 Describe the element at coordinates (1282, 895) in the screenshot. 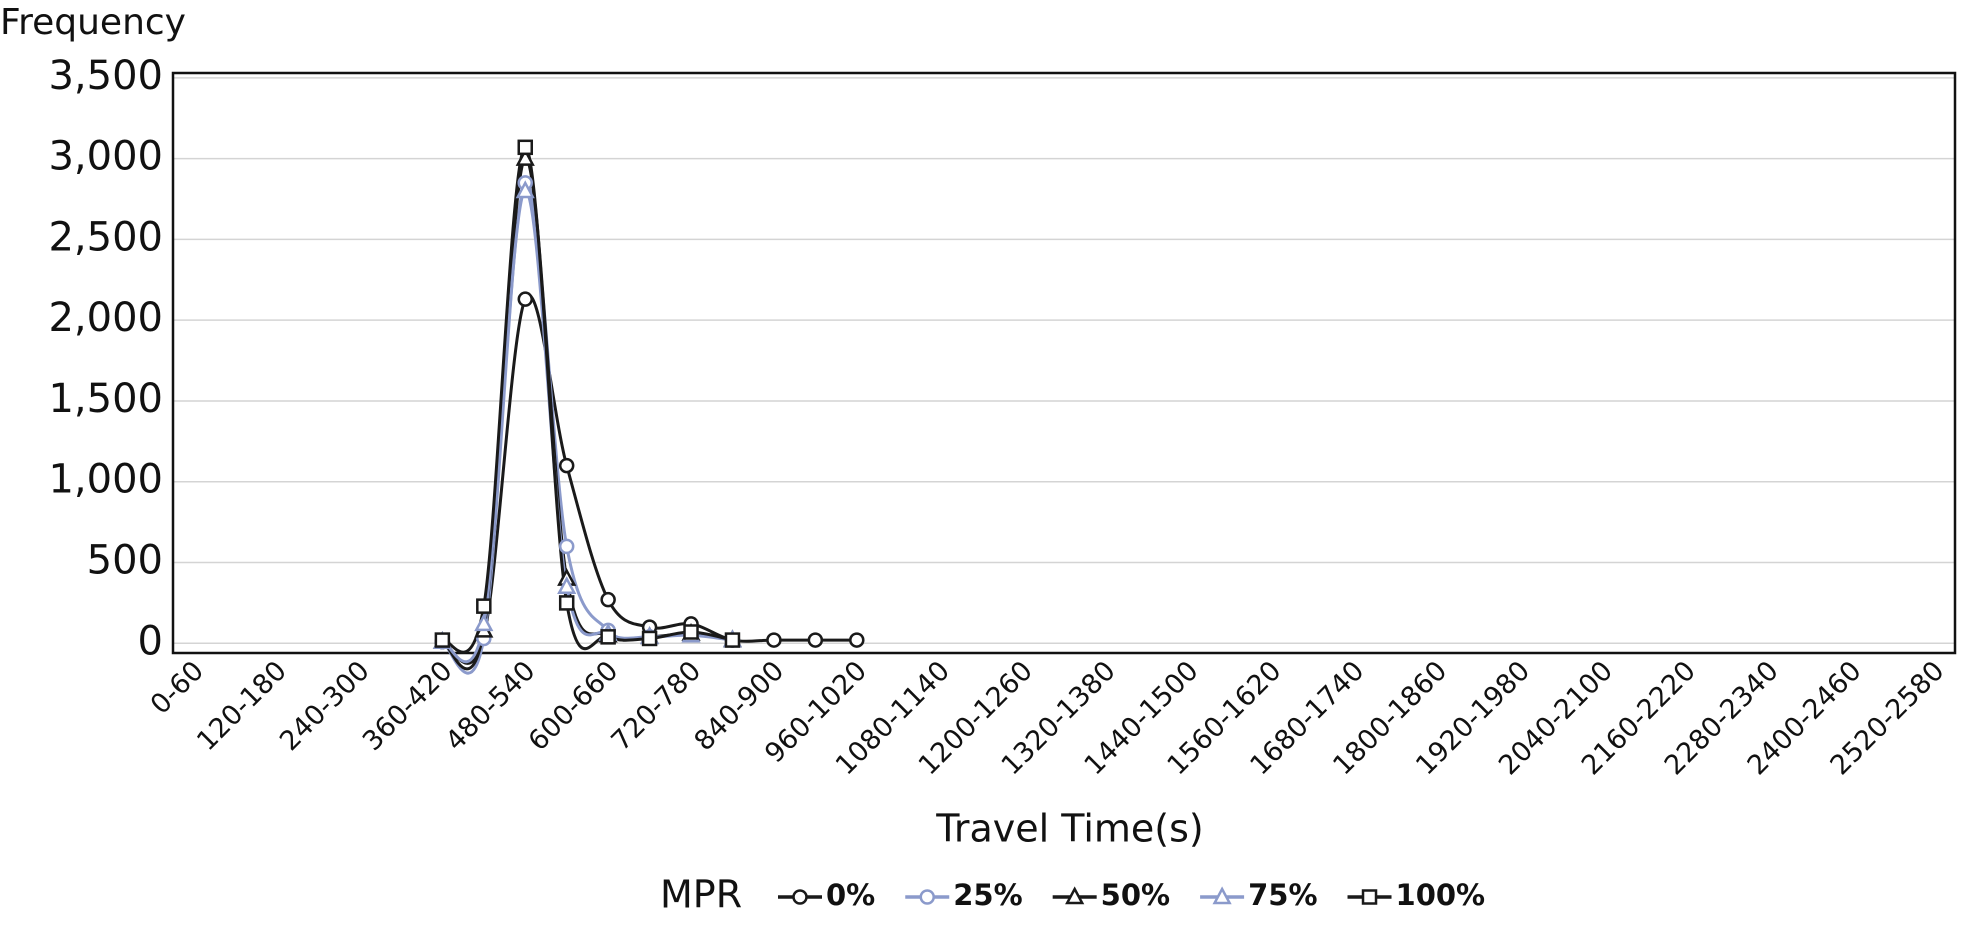

I see `legend-label: 75%` at that location.